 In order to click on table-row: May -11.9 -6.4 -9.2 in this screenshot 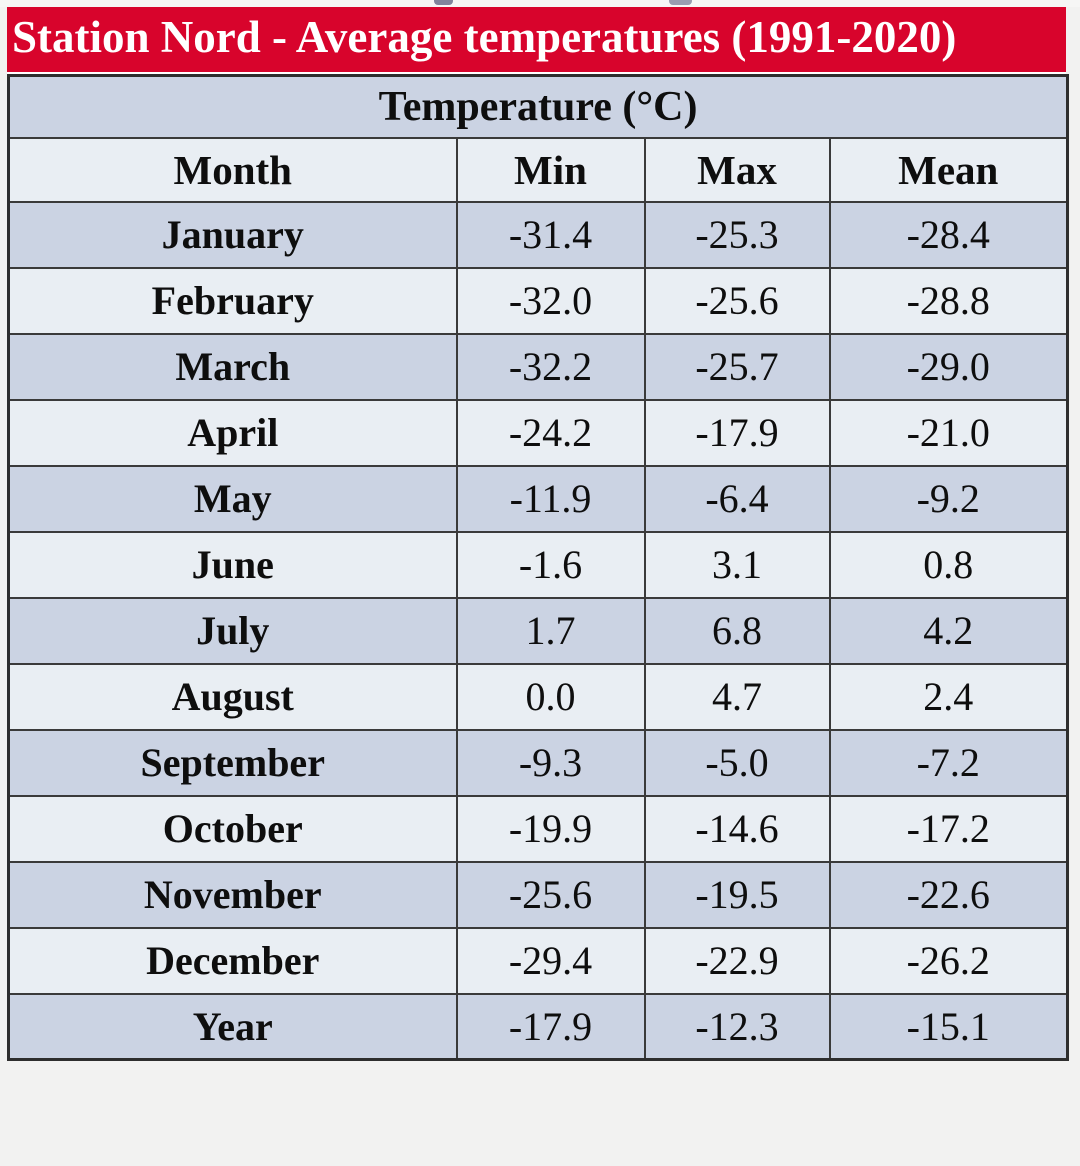, I will do `click(538, 498)`.